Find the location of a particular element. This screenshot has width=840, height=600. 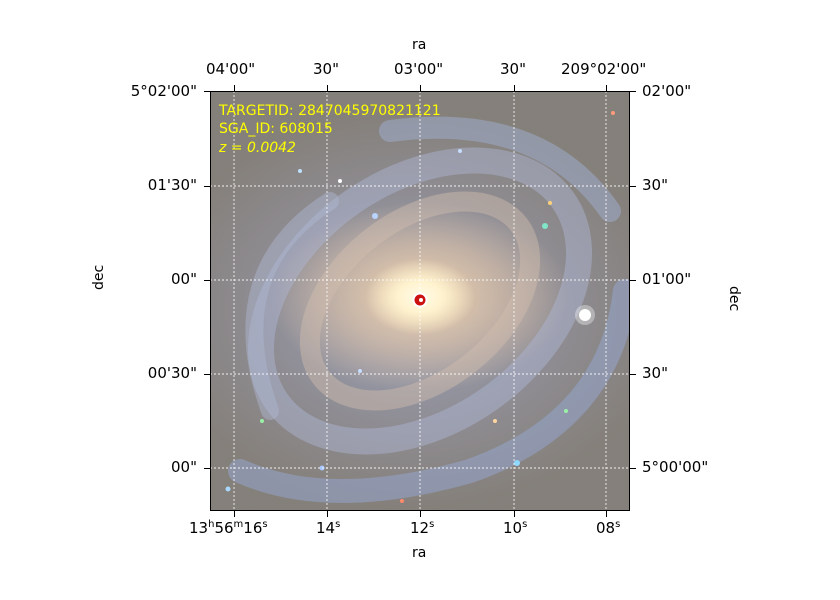

top-tick-label: 03'00" is located at coordinates (419, 69).